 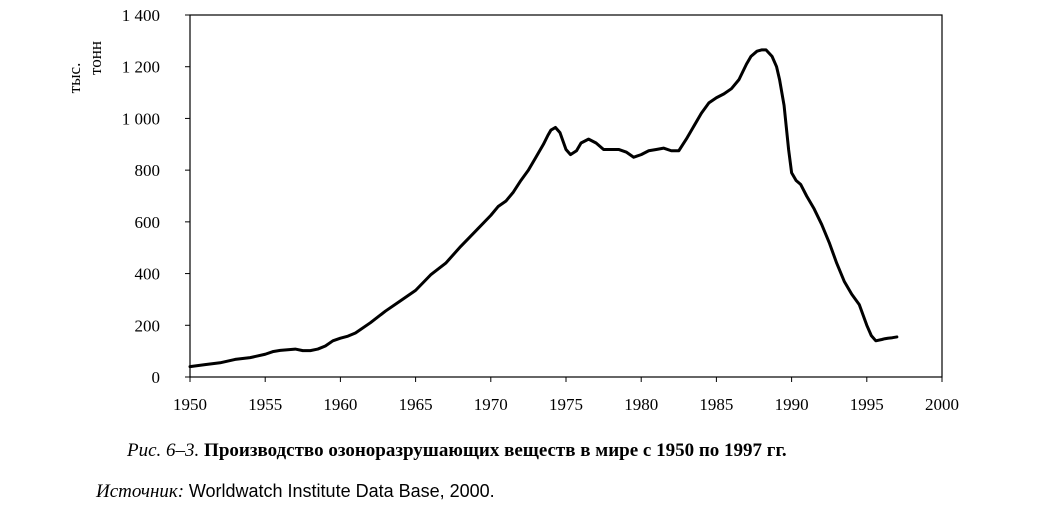 What do you see at coordinates (340, 404) in the screenshot?
I see `x-tick-label: 1960` at bounding box center [340, 404].